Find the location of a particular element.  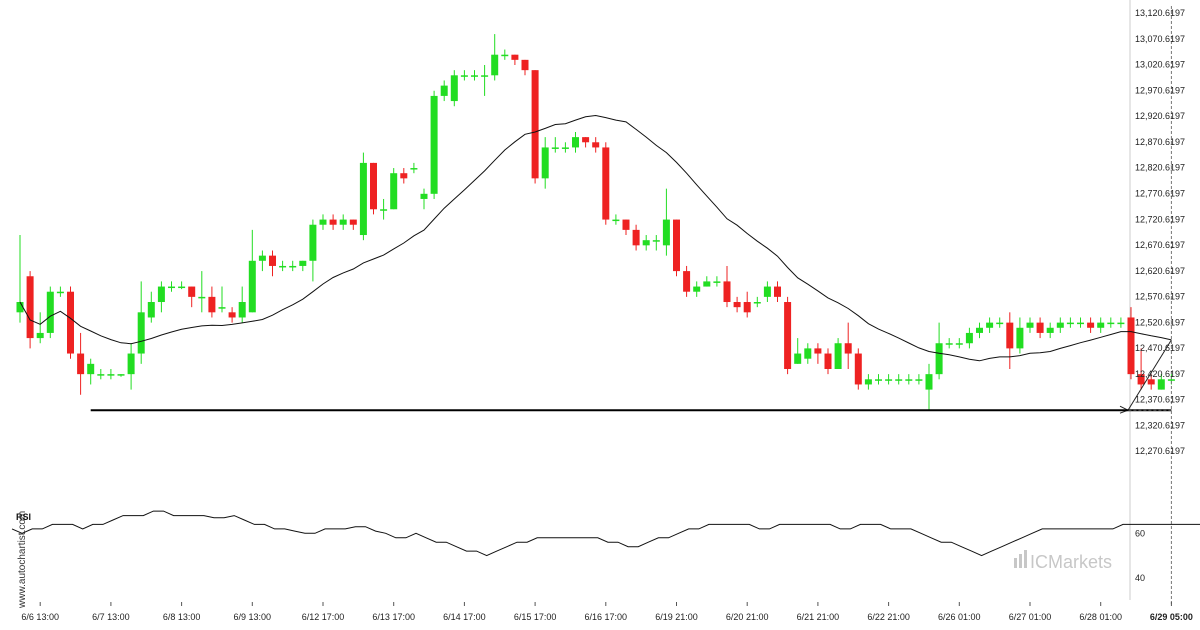

price-tick-label: 12,470.6197 is located at coordinates (1160, 348).